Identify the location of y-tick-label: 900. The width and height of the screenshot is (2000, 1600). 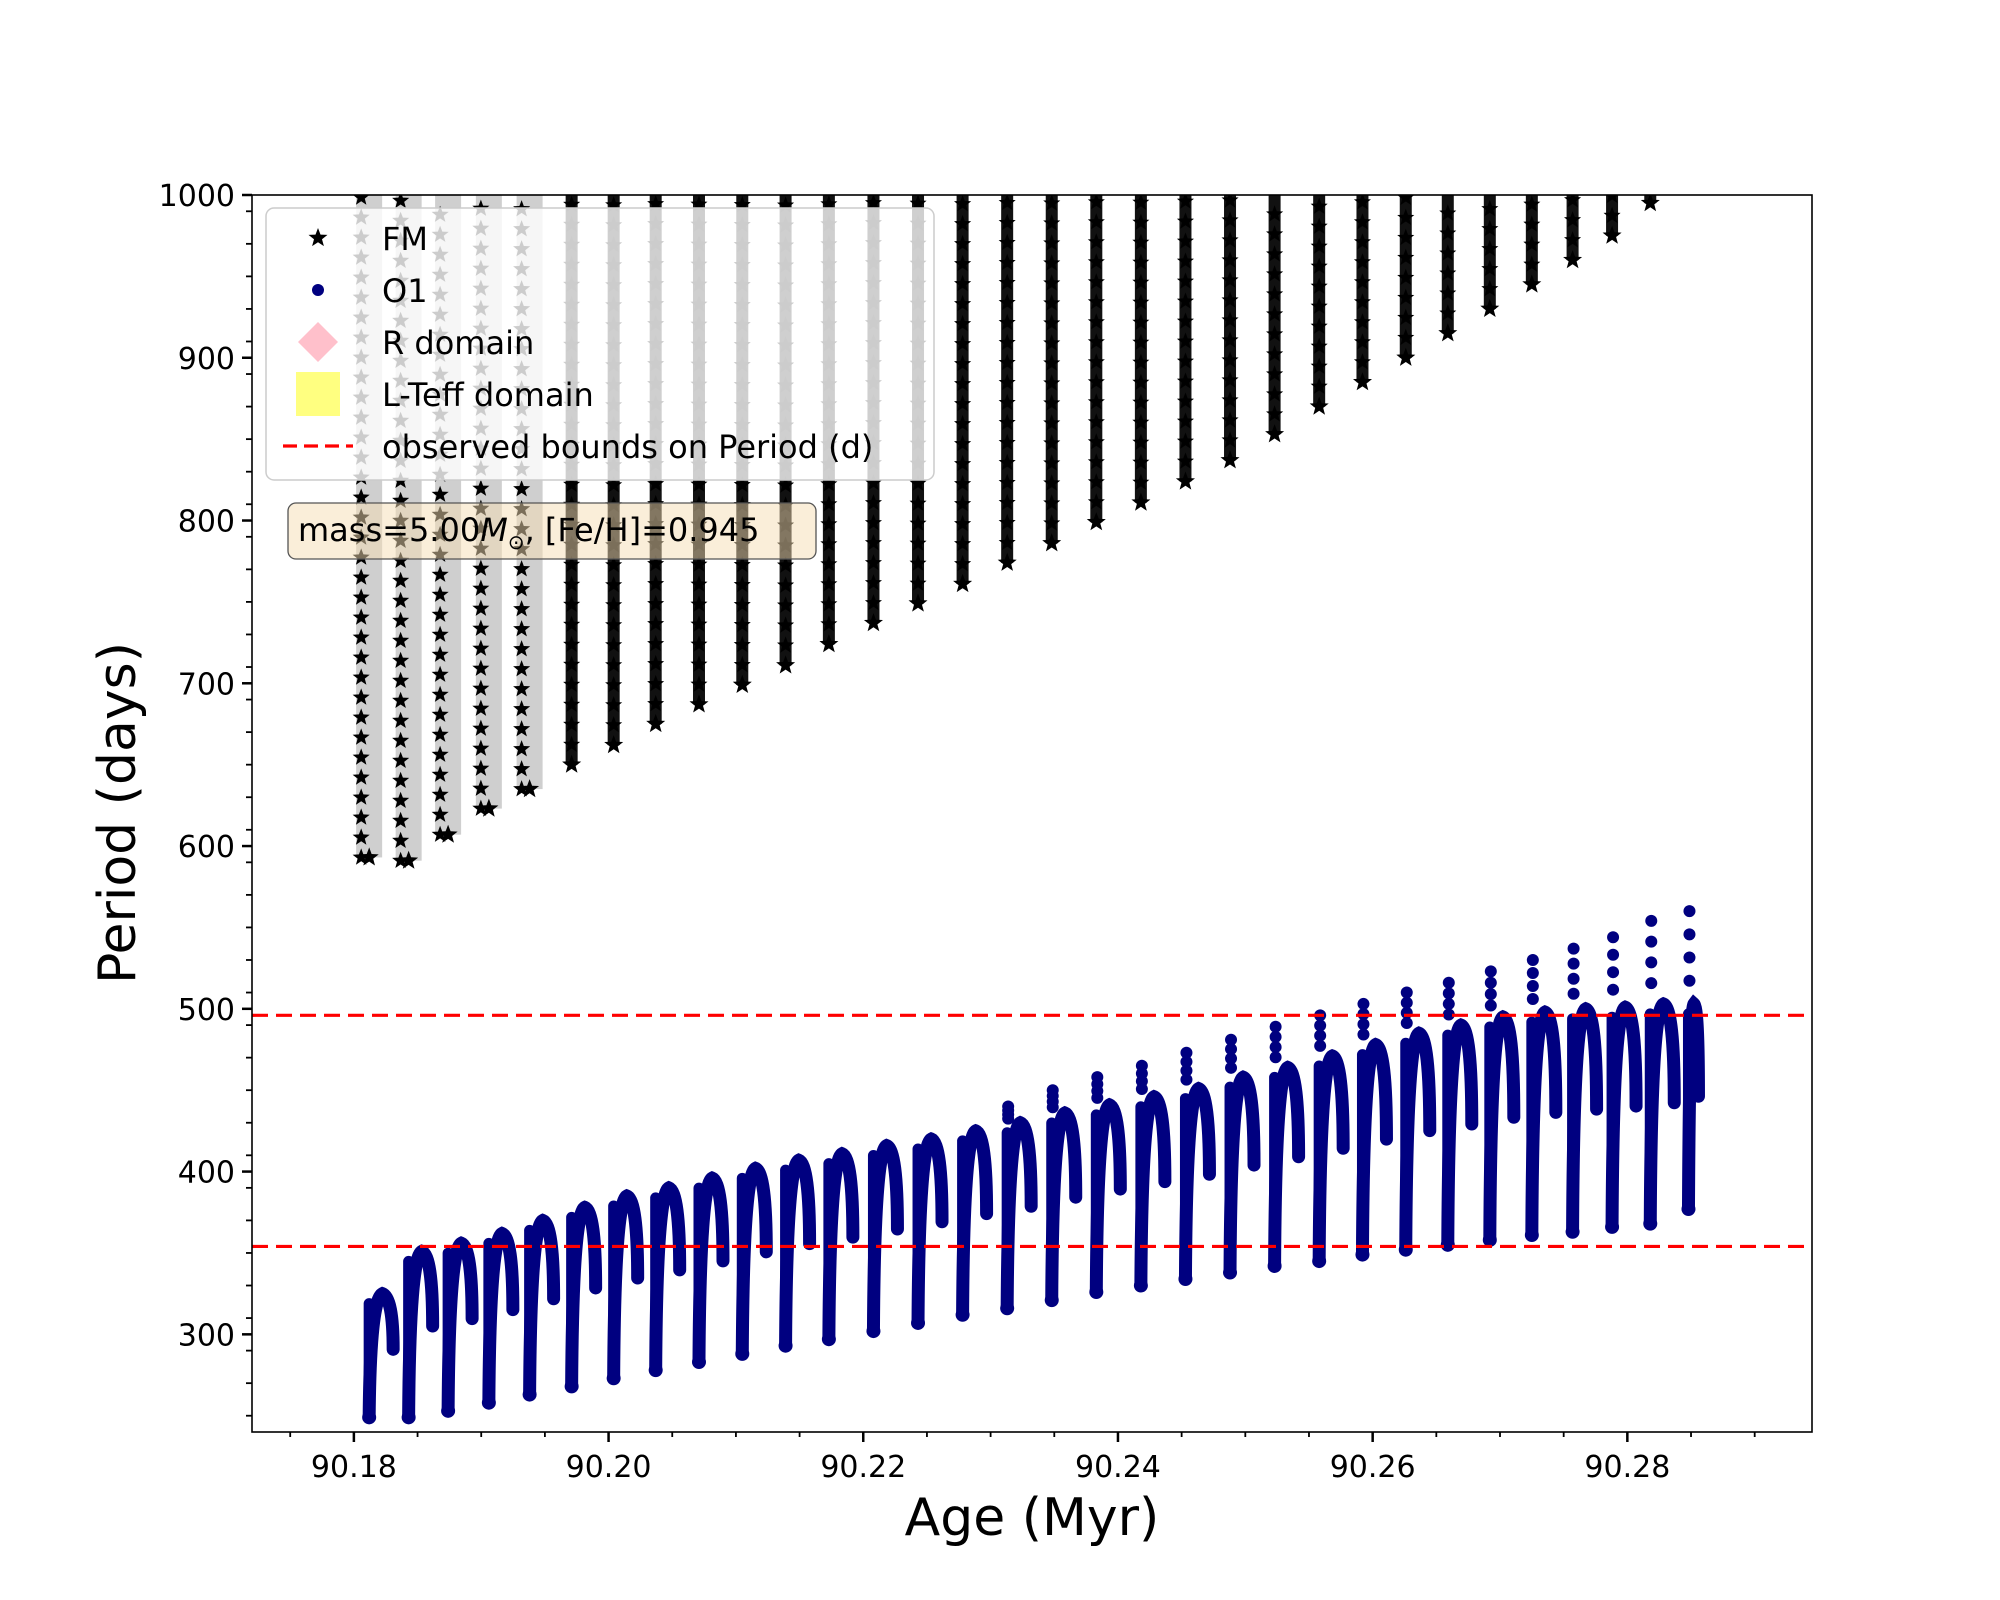
(206, 359).